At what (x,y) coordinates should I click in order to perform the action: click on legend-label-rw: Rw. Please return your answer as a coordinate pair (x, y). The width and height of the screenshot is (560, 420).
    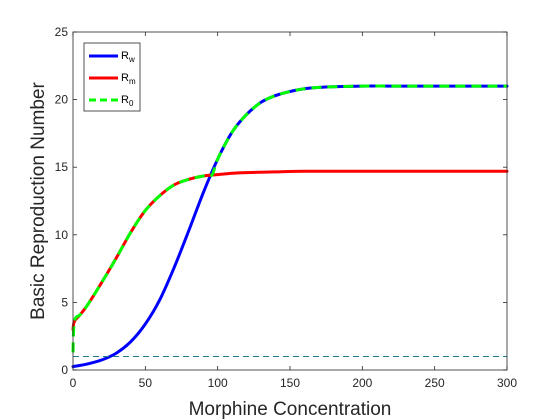
    Looking at the image, I should click on (128, 57).